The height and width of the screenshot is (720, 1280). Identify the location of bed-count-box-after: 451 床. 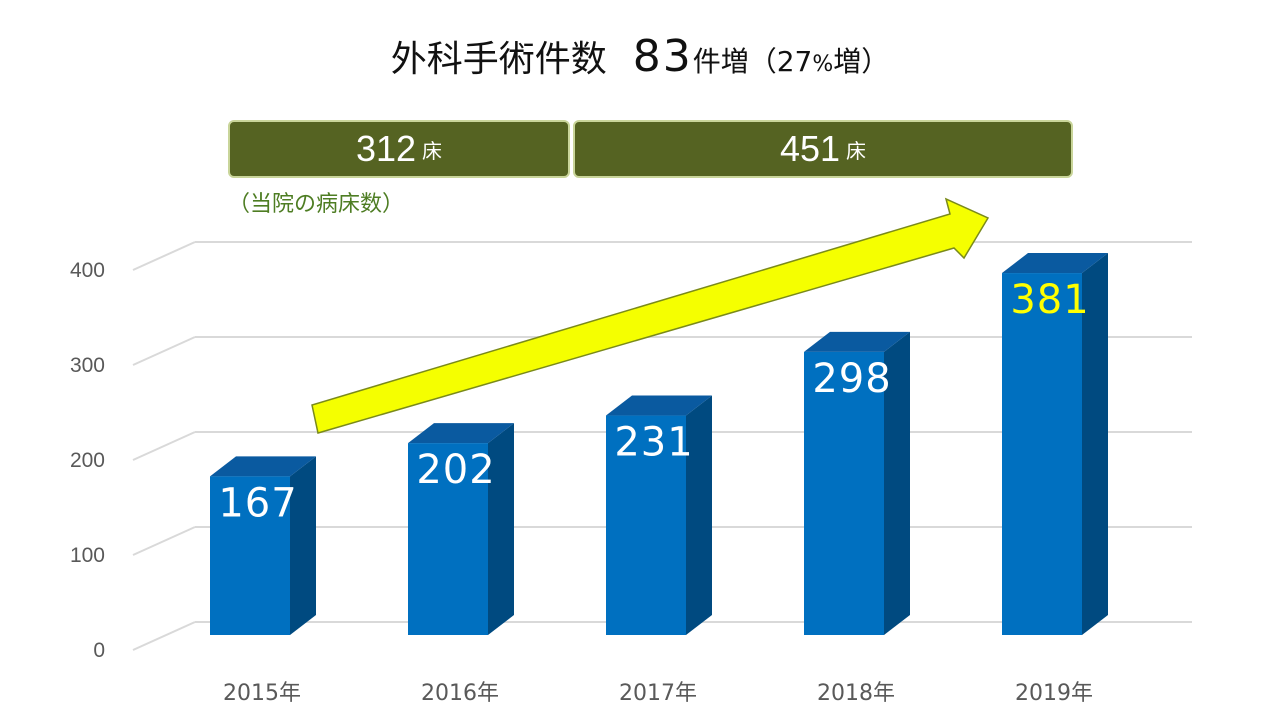
(823, 149).